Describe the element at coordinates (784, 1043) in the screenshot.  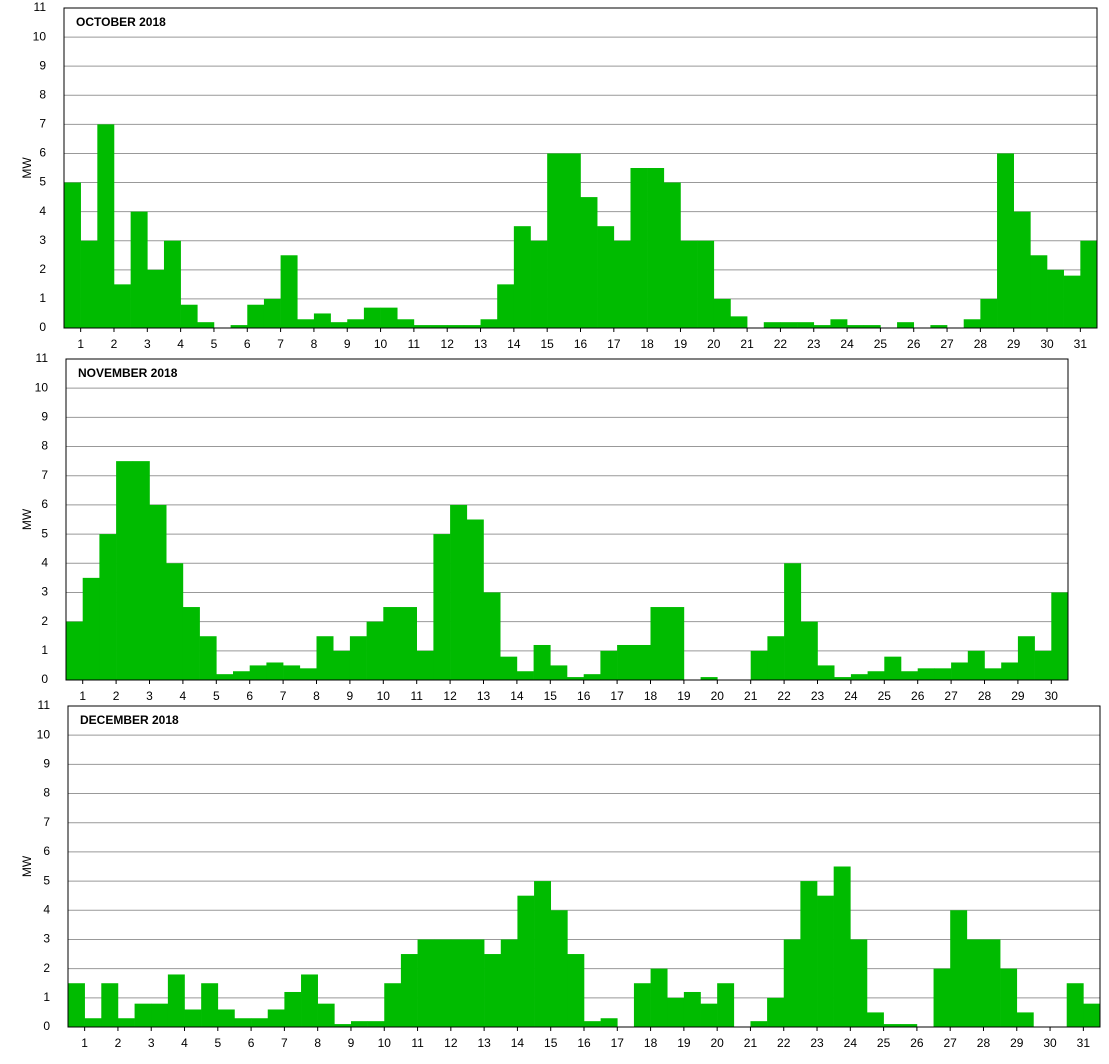
I see `x-tick-label: 22` at that location.